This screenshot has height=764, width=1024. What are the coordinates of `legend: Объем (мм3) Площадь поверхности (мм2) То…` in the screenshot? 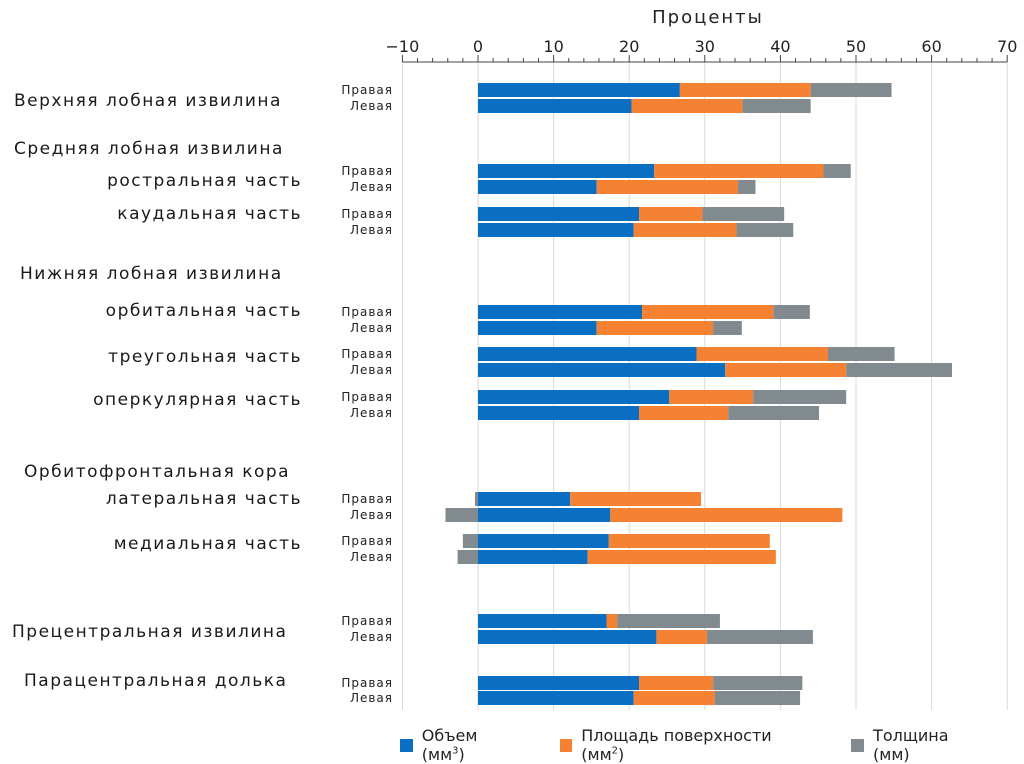 It's located at (712, 745).